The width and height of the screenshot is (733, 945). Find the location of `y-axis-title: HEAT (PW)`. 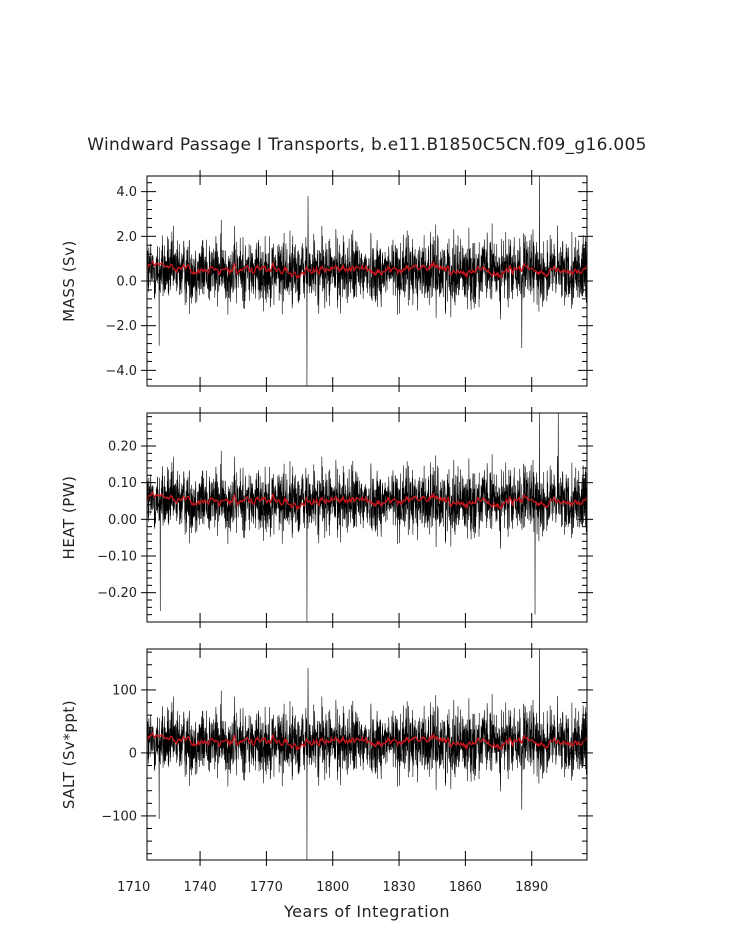

y-axis-title: HEAT (PW) is located at coordinates (69, 518).